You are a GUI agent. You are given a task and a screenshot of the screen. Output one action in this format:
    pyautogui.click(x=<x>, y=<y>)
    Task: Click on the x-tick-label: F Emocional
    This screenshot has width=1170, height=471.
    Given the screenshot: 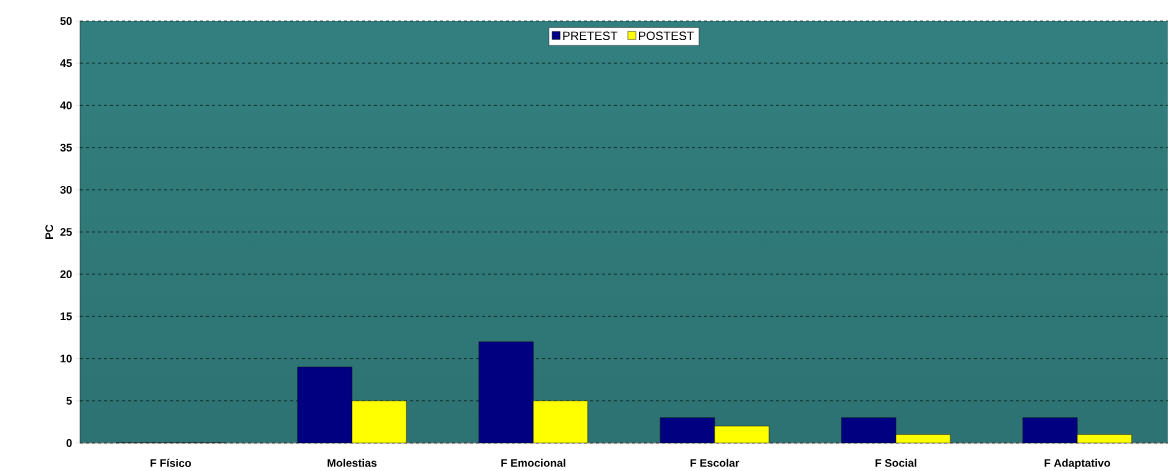 What is the action you would take?
    pyautogui.click(x=533, y=462)
    